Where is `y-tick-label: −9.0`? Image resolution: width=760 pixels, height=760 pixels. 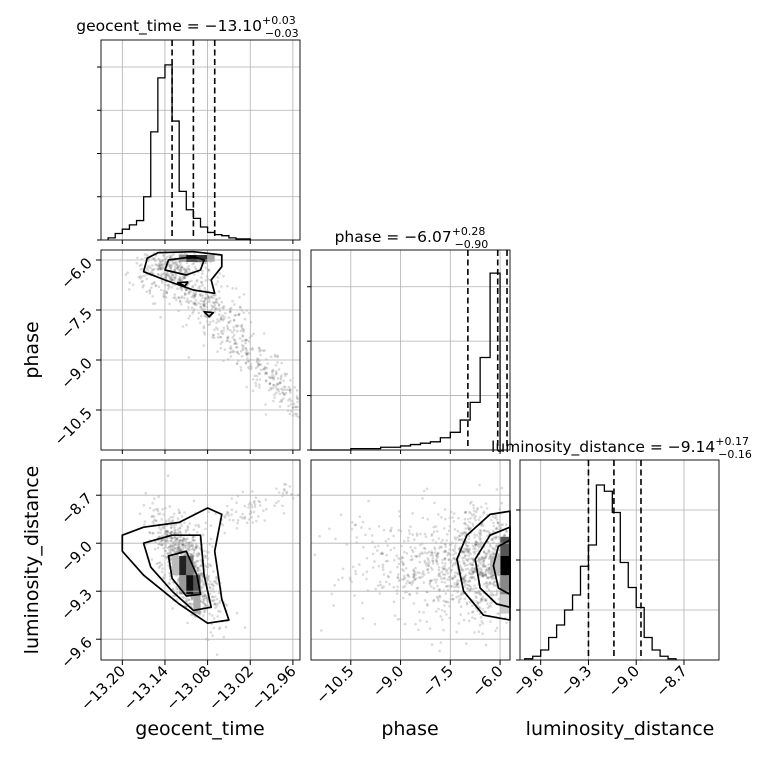 y-tick-label: −9.0 is located at coordinates (76, 373).